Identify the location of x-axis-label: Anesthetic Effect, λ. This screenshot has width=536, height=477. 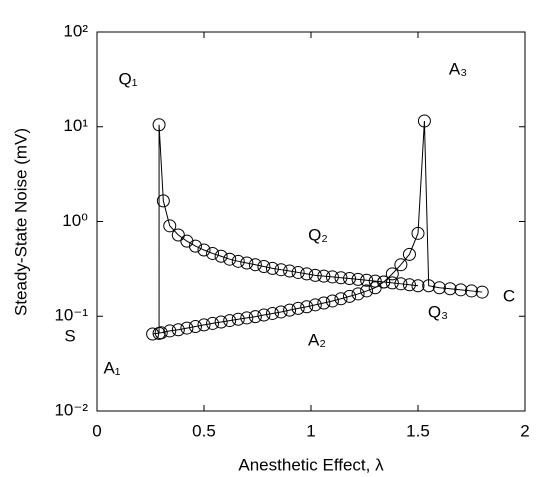
(311, 464).